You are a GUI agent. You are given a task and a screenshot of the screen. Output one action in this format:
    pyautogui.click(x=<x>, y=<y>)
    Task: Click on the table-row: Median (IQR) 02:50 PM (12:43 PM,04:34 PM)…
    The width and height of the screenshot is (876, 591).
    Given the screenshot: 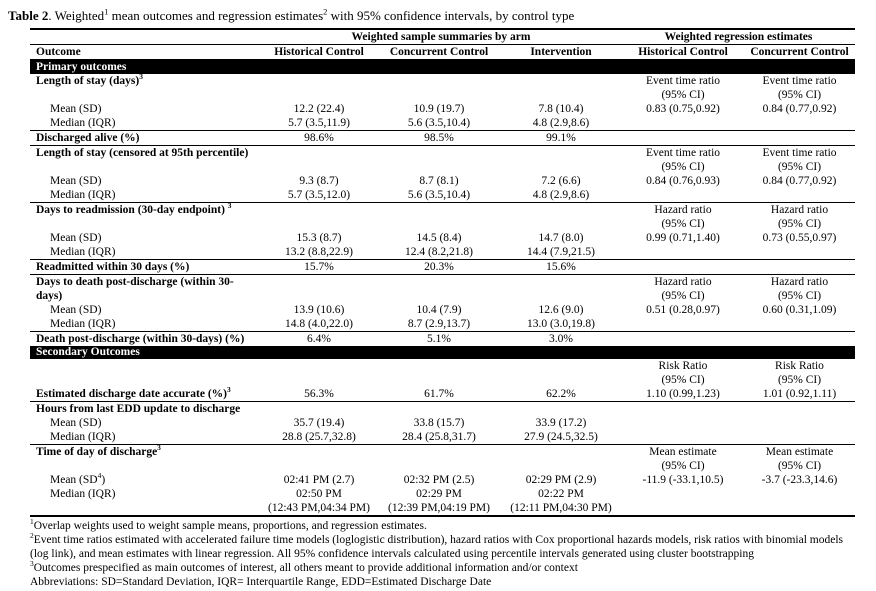 What is the action you would take?
    pyautogui.click(x=442, y=502)
    